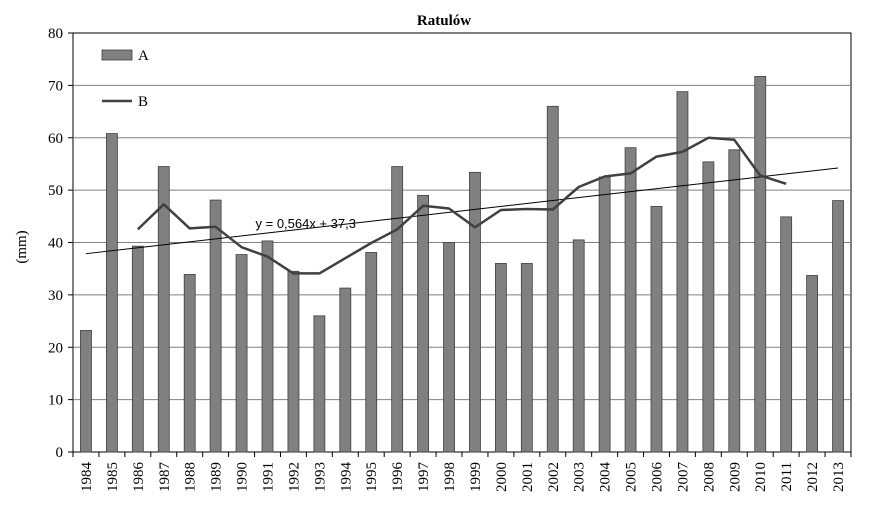 The width and height of the screenshot is (893, 525). I want to click on bar-2013, so click(838, 326).